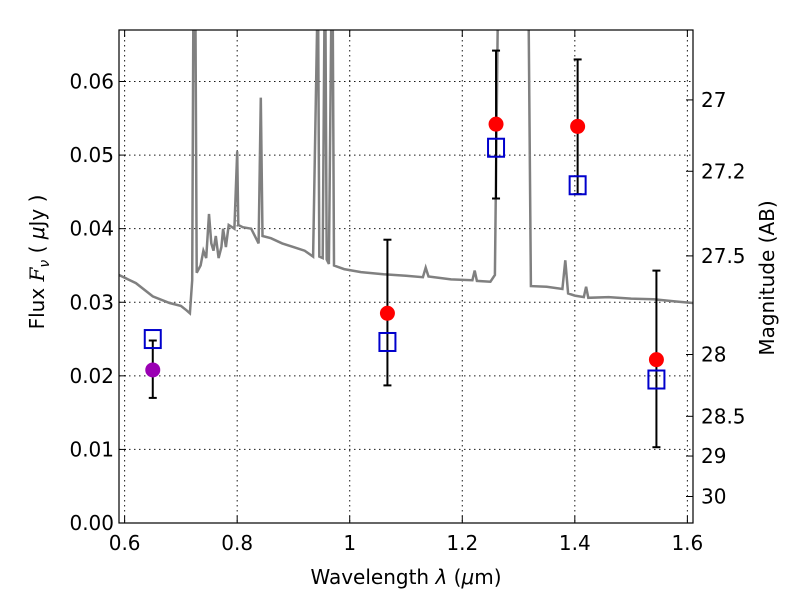  What do you see at coordinates (723, 171) in the screenshot?
I see `y2-tick-label: 27.2` at bounding box center [723, 171].